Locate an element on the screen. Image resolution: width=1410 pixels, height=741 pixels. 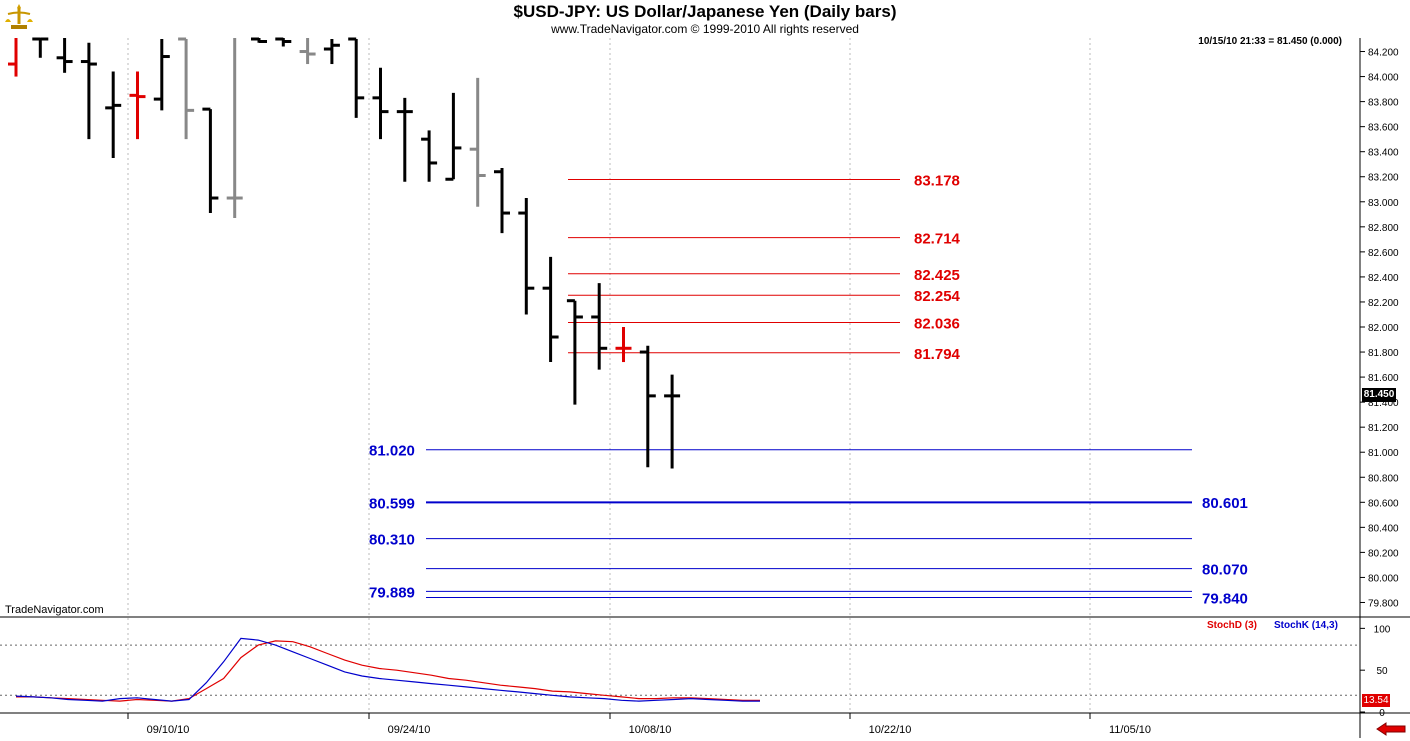
trade-navigator-logo-icon is located at coordinates (19, 17).